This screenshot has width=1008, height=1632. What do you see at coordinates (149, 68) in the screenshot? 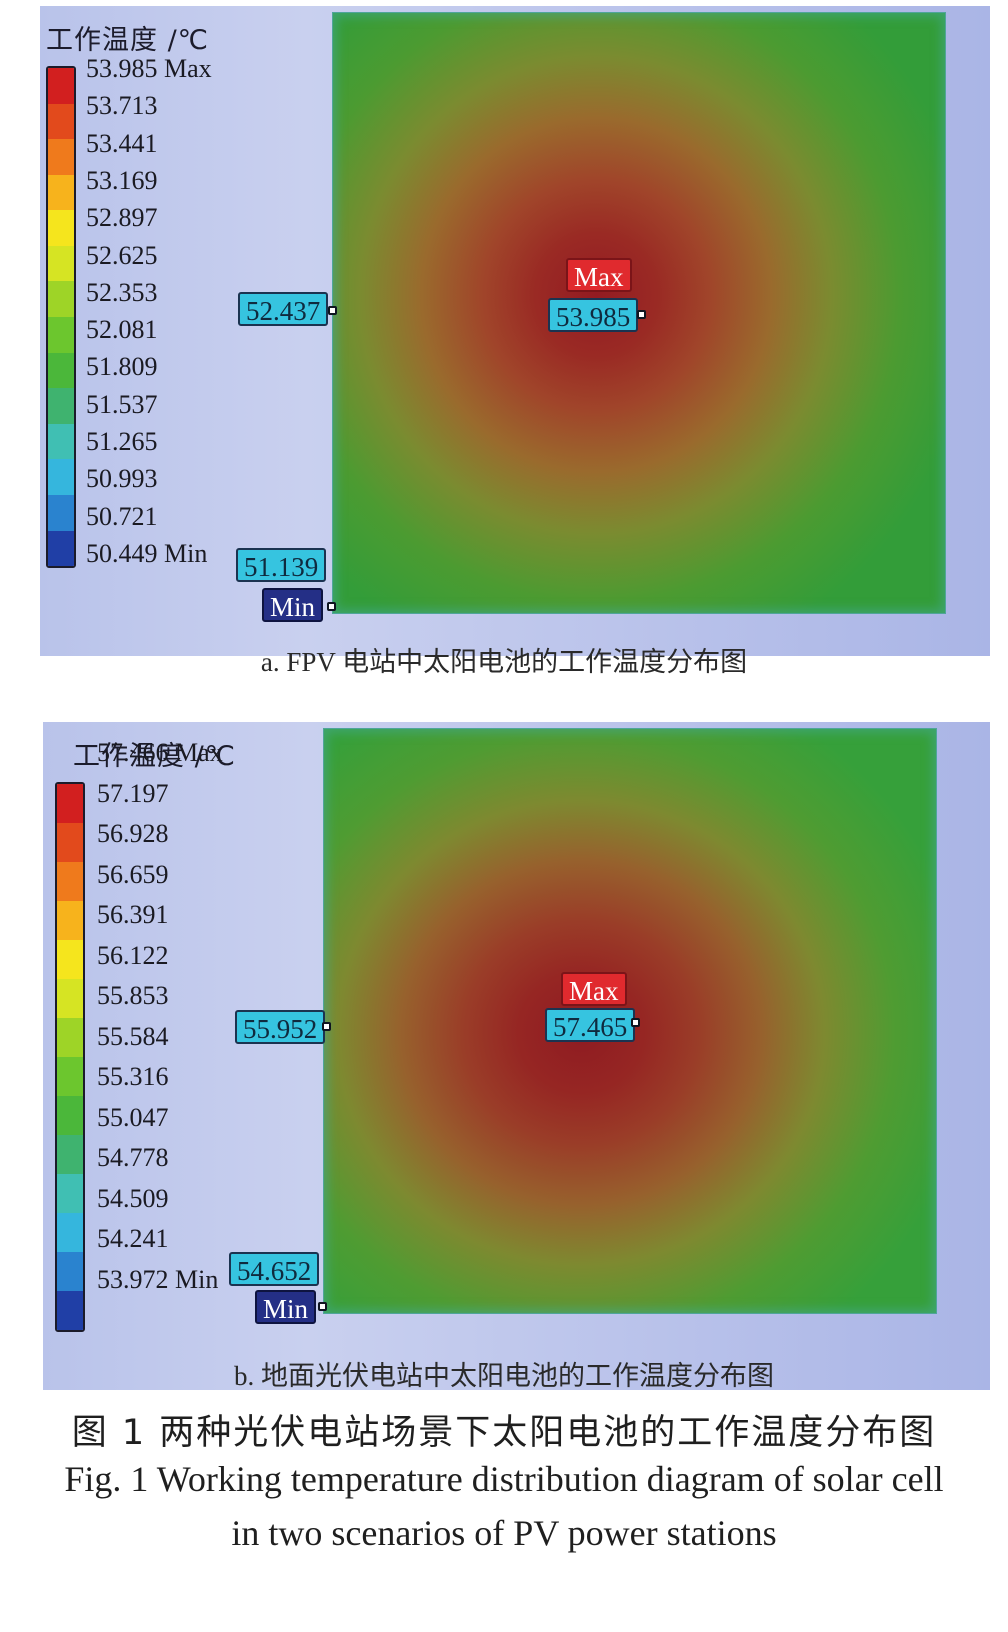
I see `legend-label: 53.985 Max` at bounding box center [149, 68].